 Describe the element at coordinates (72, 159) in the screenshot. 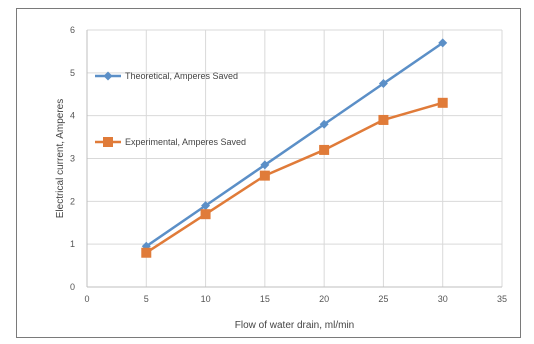

I see `y-tick-label: 3` at that location.